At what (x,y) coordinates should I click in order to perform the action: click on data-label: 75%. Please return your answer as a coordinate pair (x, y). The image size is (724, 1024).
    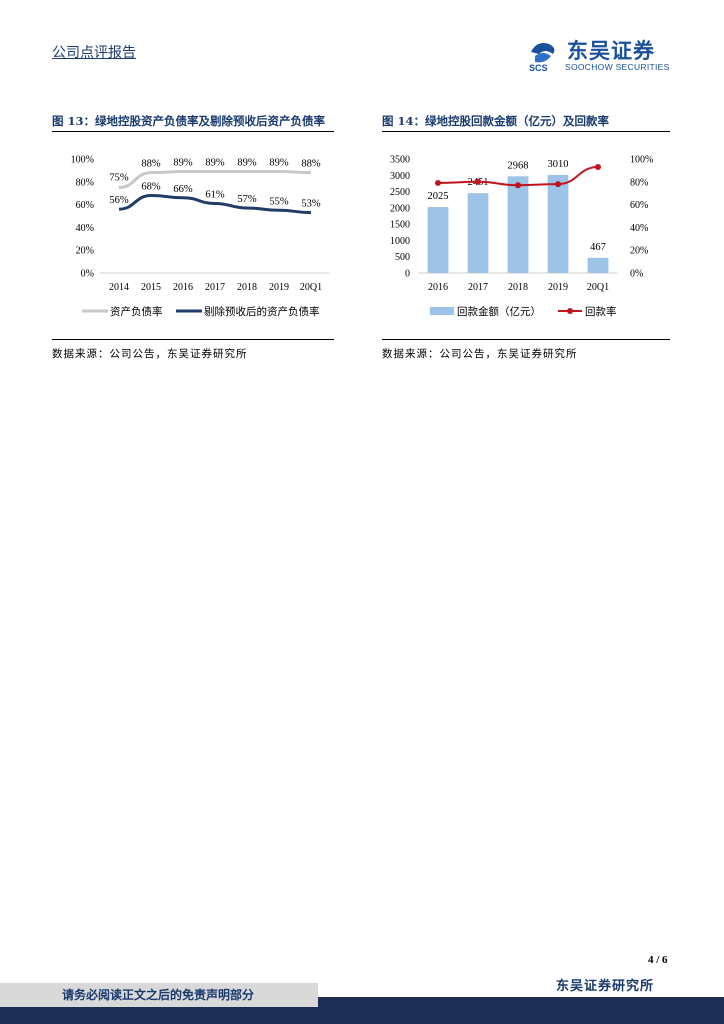
    Looking at the image, I should click on (119, 178).